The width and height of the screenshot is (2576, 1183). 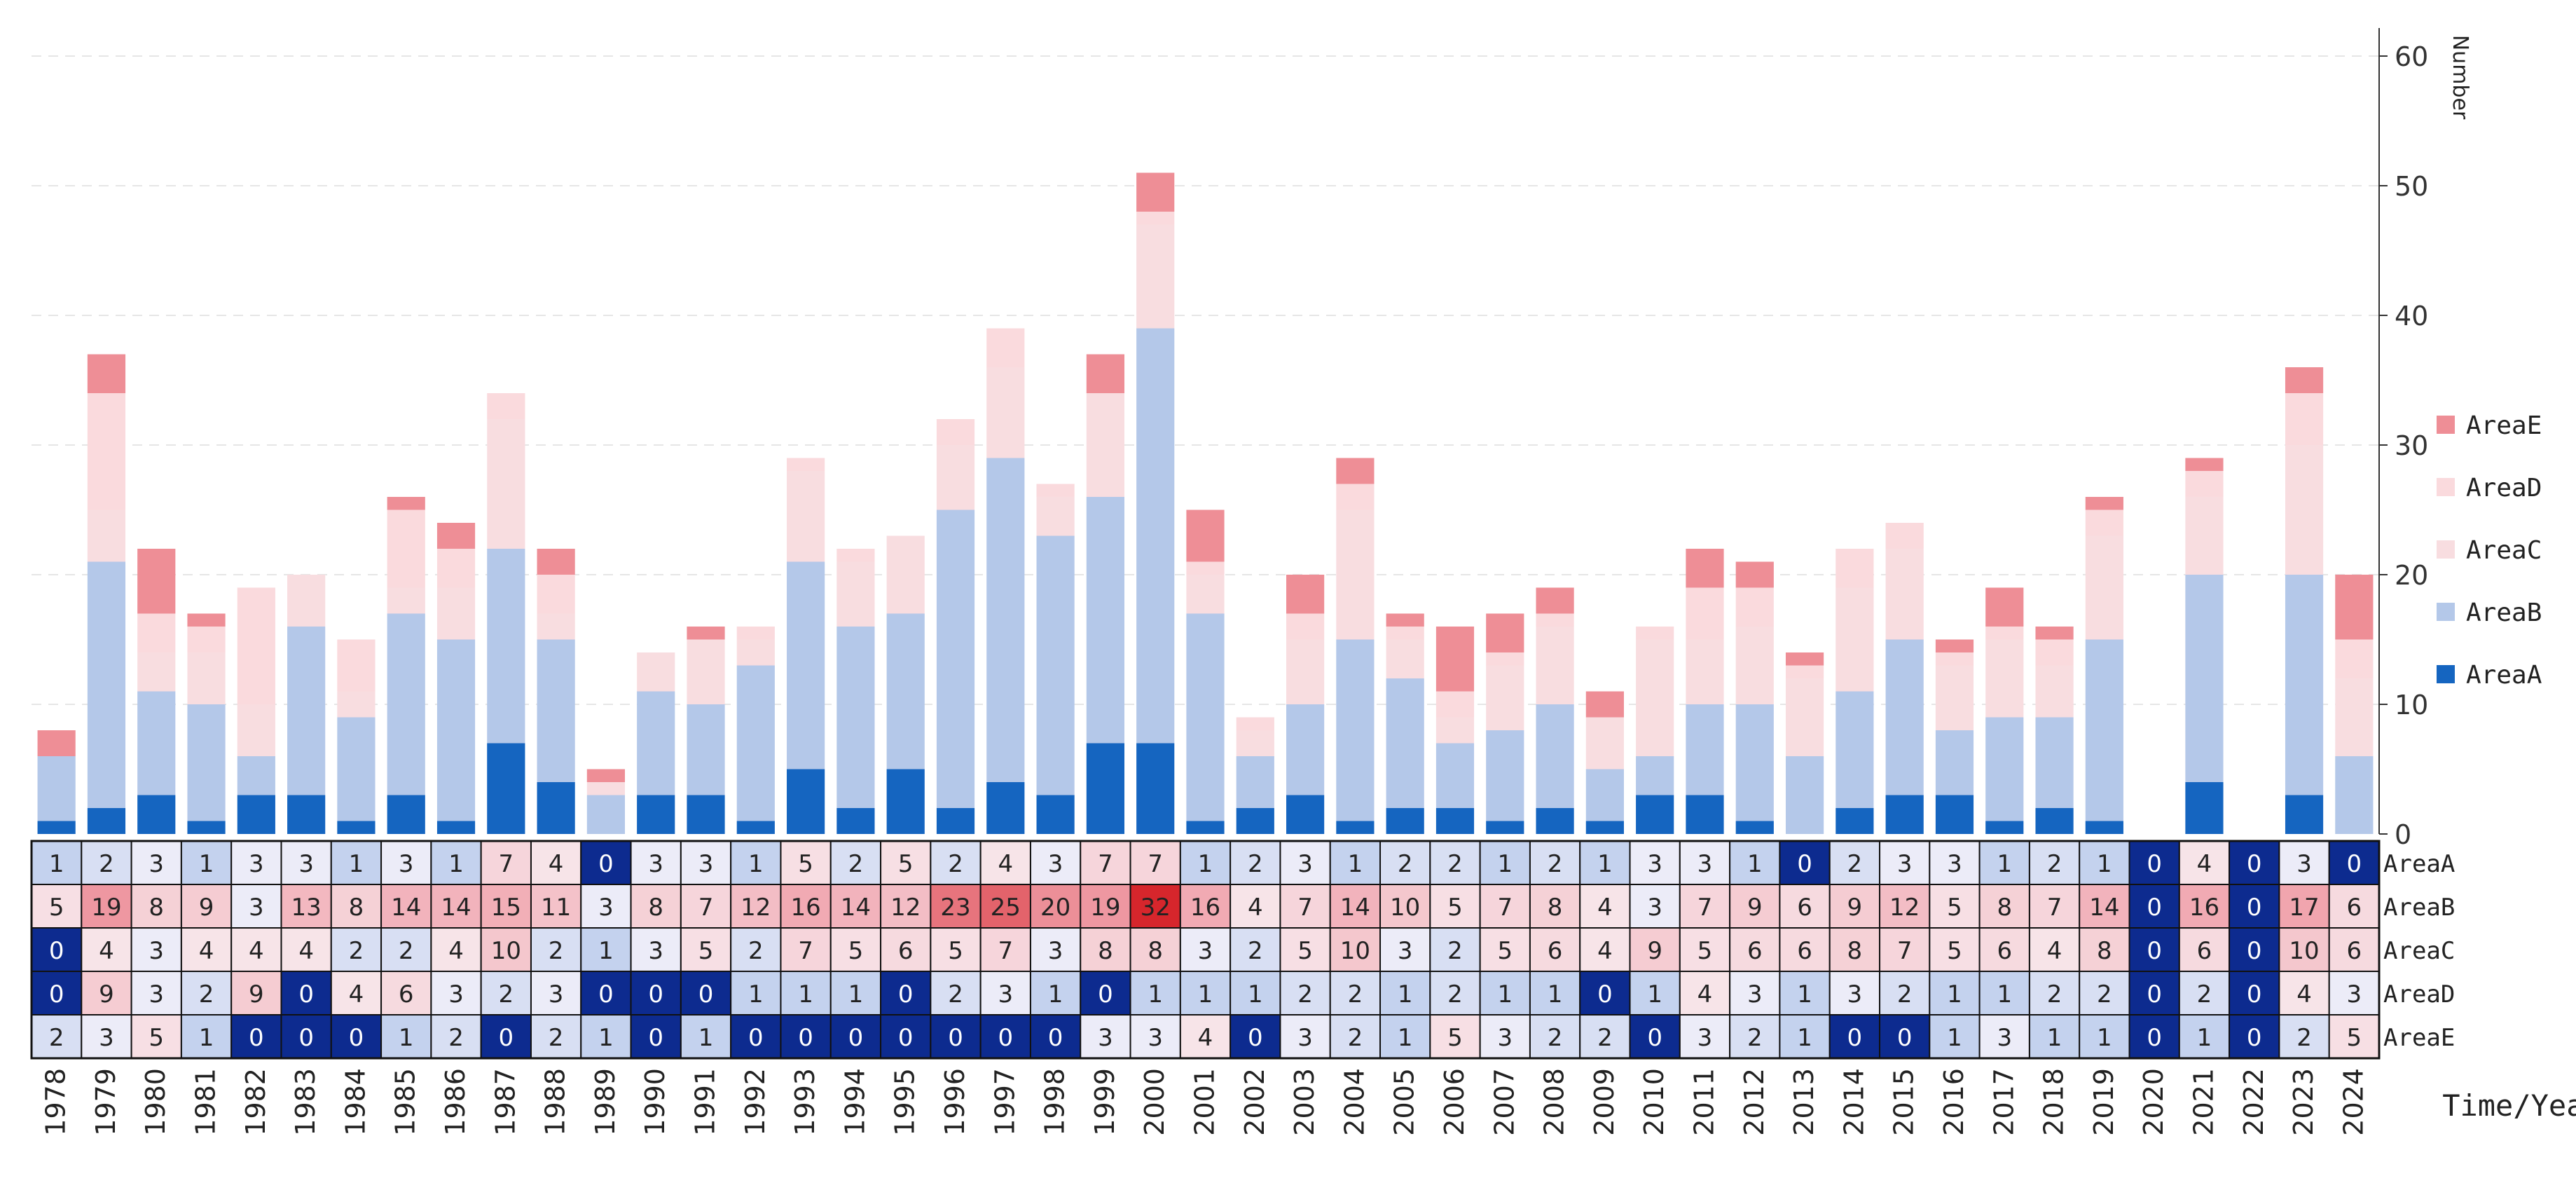 I want to click on bar-areab-2011, so click(x=1705, y=749).